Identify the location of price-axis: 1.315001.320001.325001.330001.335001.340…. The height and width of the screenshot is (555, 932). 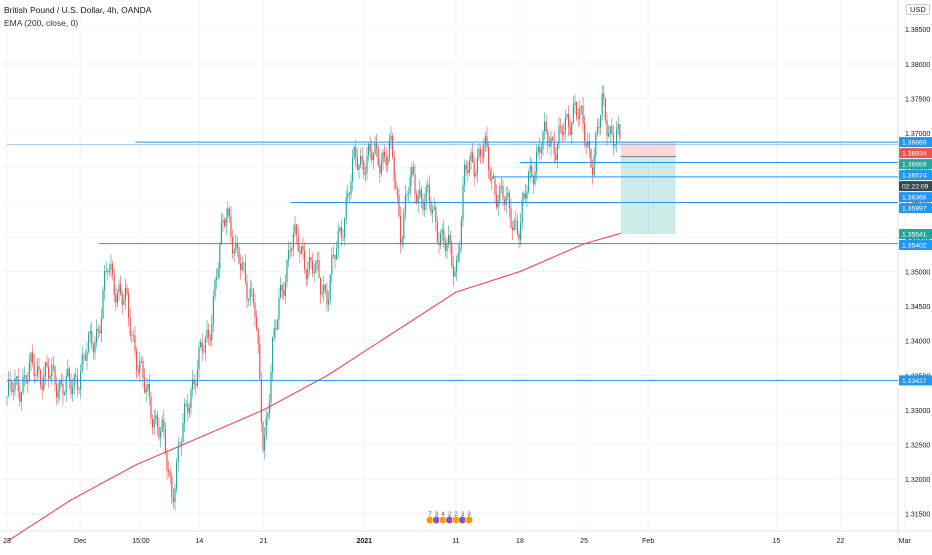
(917, 272).